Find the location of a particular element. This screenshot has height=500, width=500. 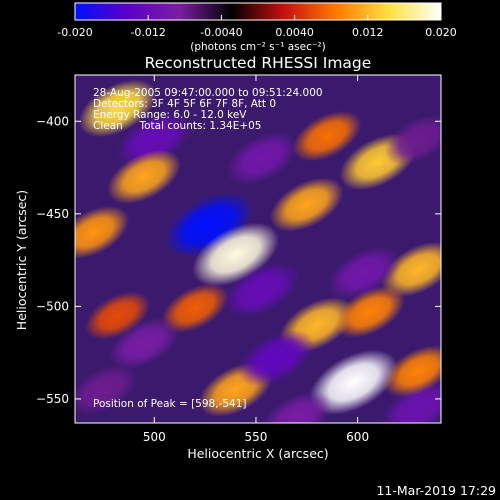

chart-title: Reconstructed RHESSI Image is located at coordinates (258, 63).